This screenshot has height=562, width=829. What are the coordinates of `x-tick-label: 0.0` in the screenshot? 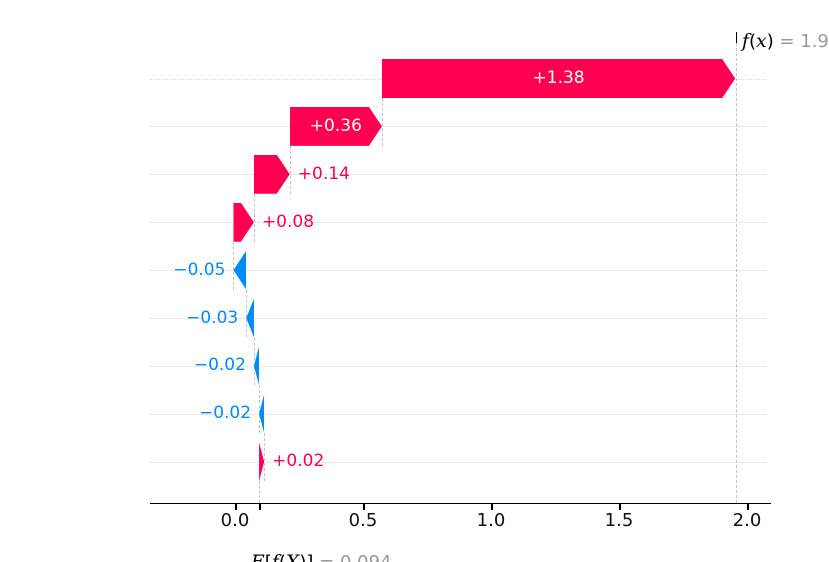 It's located at (235, 520).